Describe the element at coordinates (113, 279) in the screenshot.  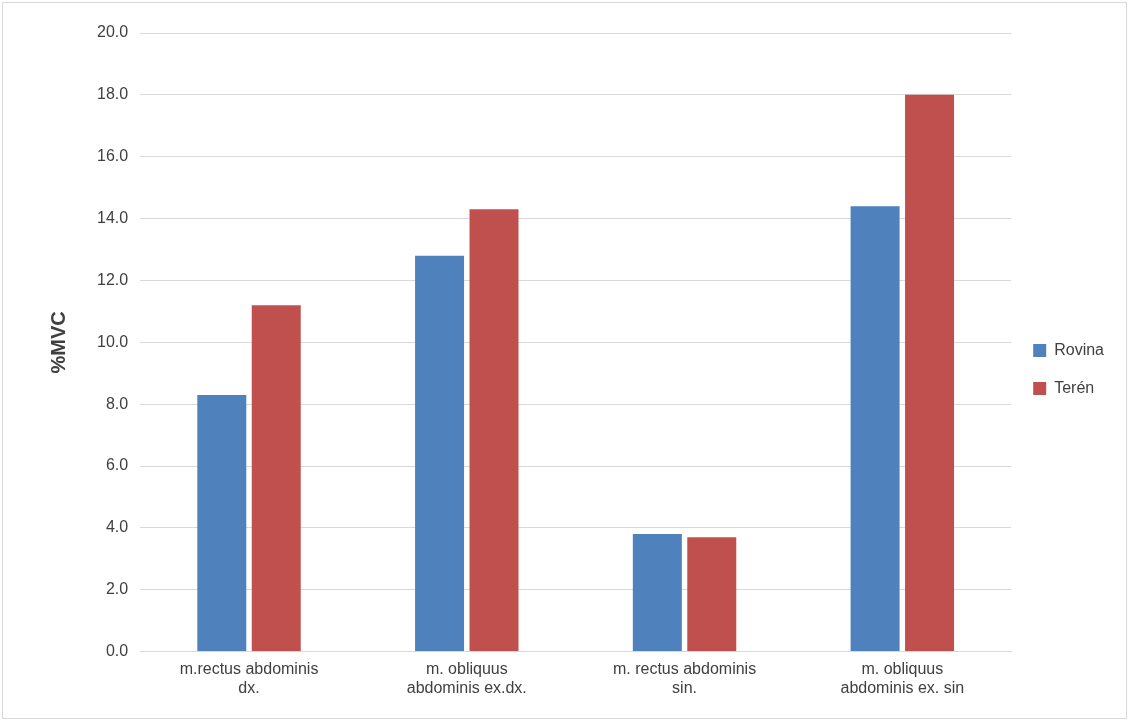
I see `y-tick-label: 12.0` at that location.